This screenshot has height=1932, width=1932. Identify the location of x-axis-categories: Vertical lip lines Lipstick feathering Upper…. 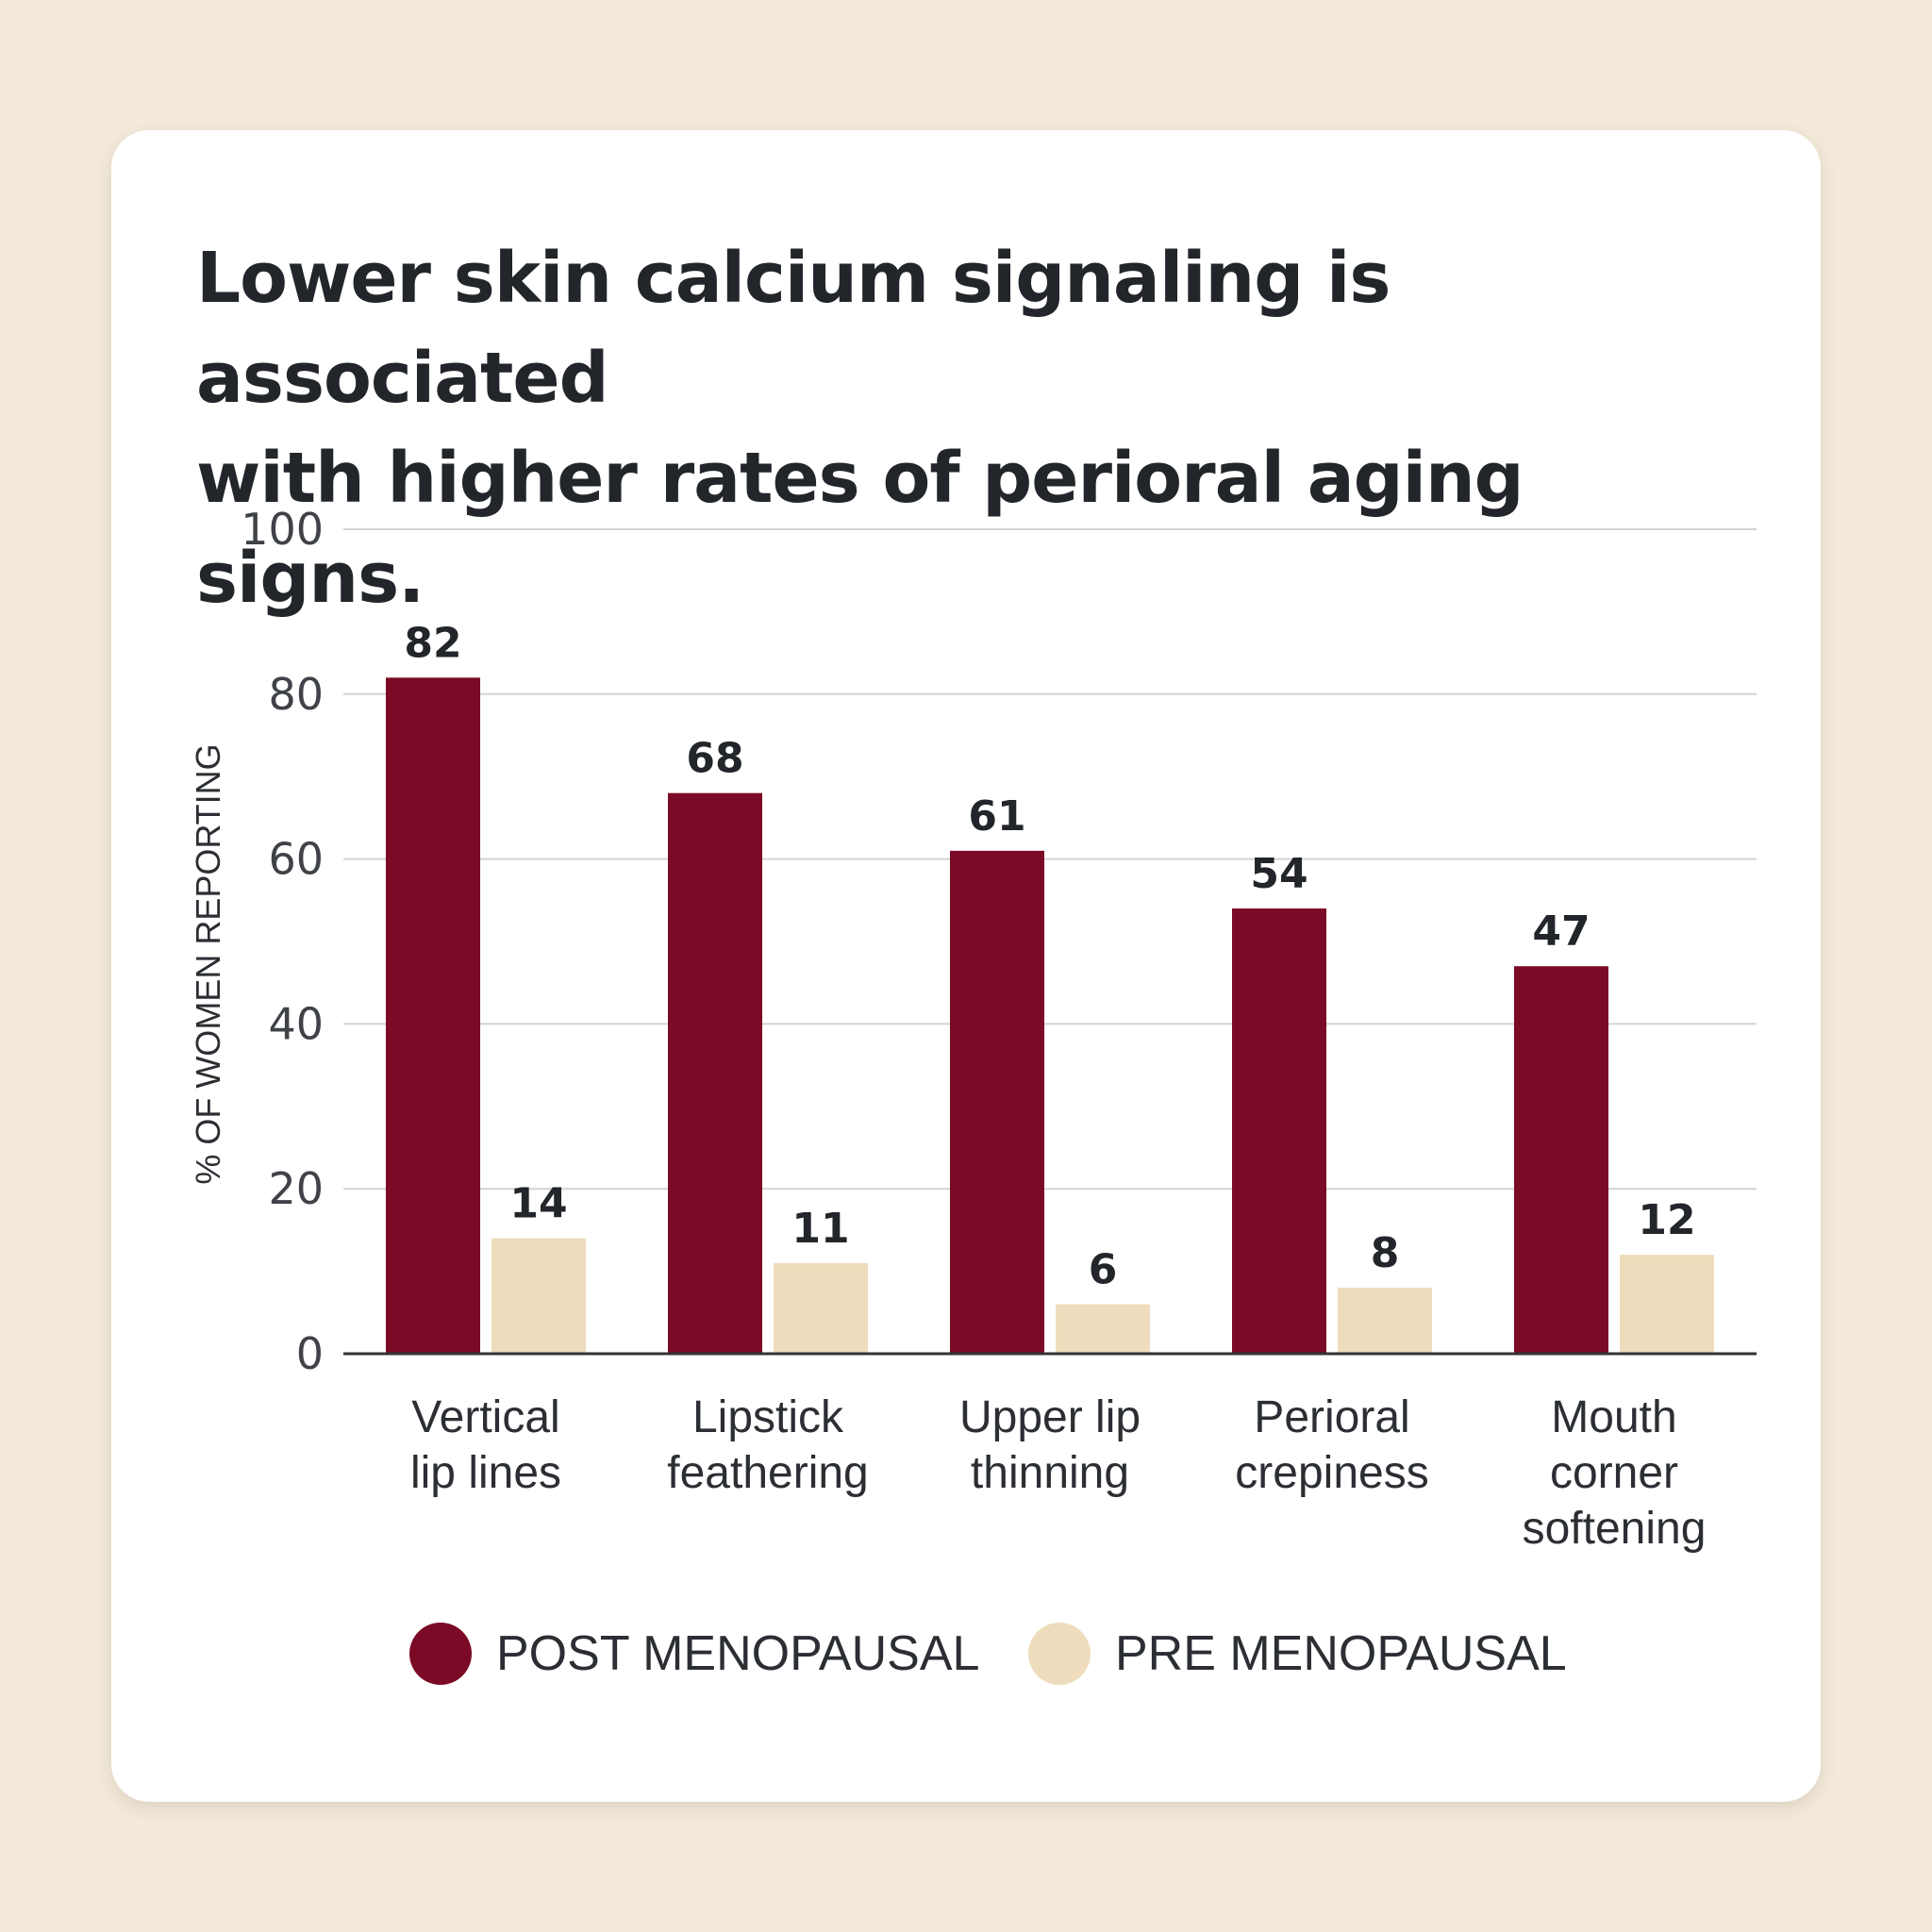
(1058, 1473).